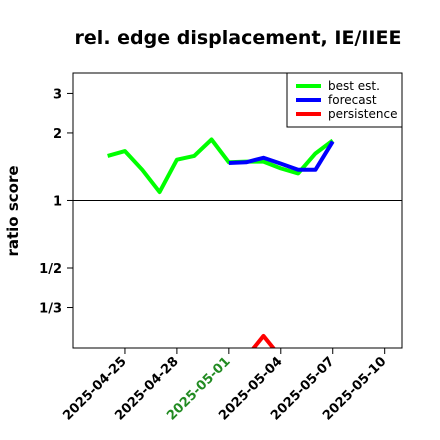 The width and height of the screenshot is (440, 440). What do you see at coordinates (352, 100) in the screenshot?
I see `legend-label: forecast` at bounding box center [352, 100].